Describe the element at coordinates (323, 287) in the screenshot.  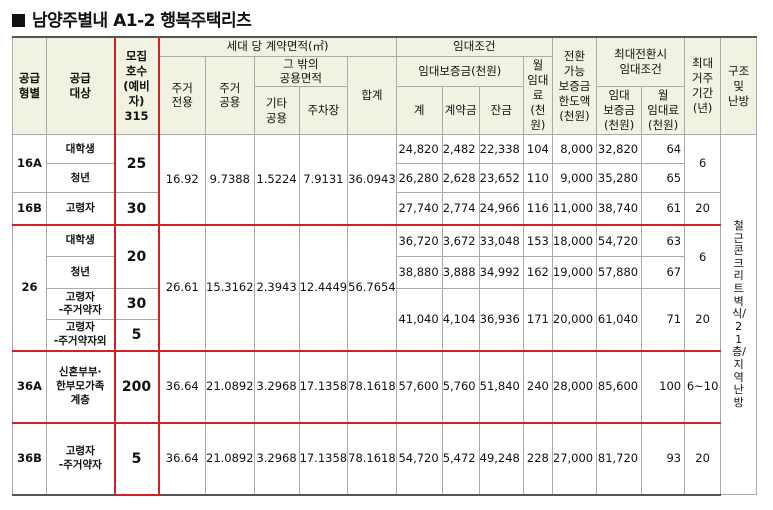
I see `parking-cell: 12.4449` at that location.